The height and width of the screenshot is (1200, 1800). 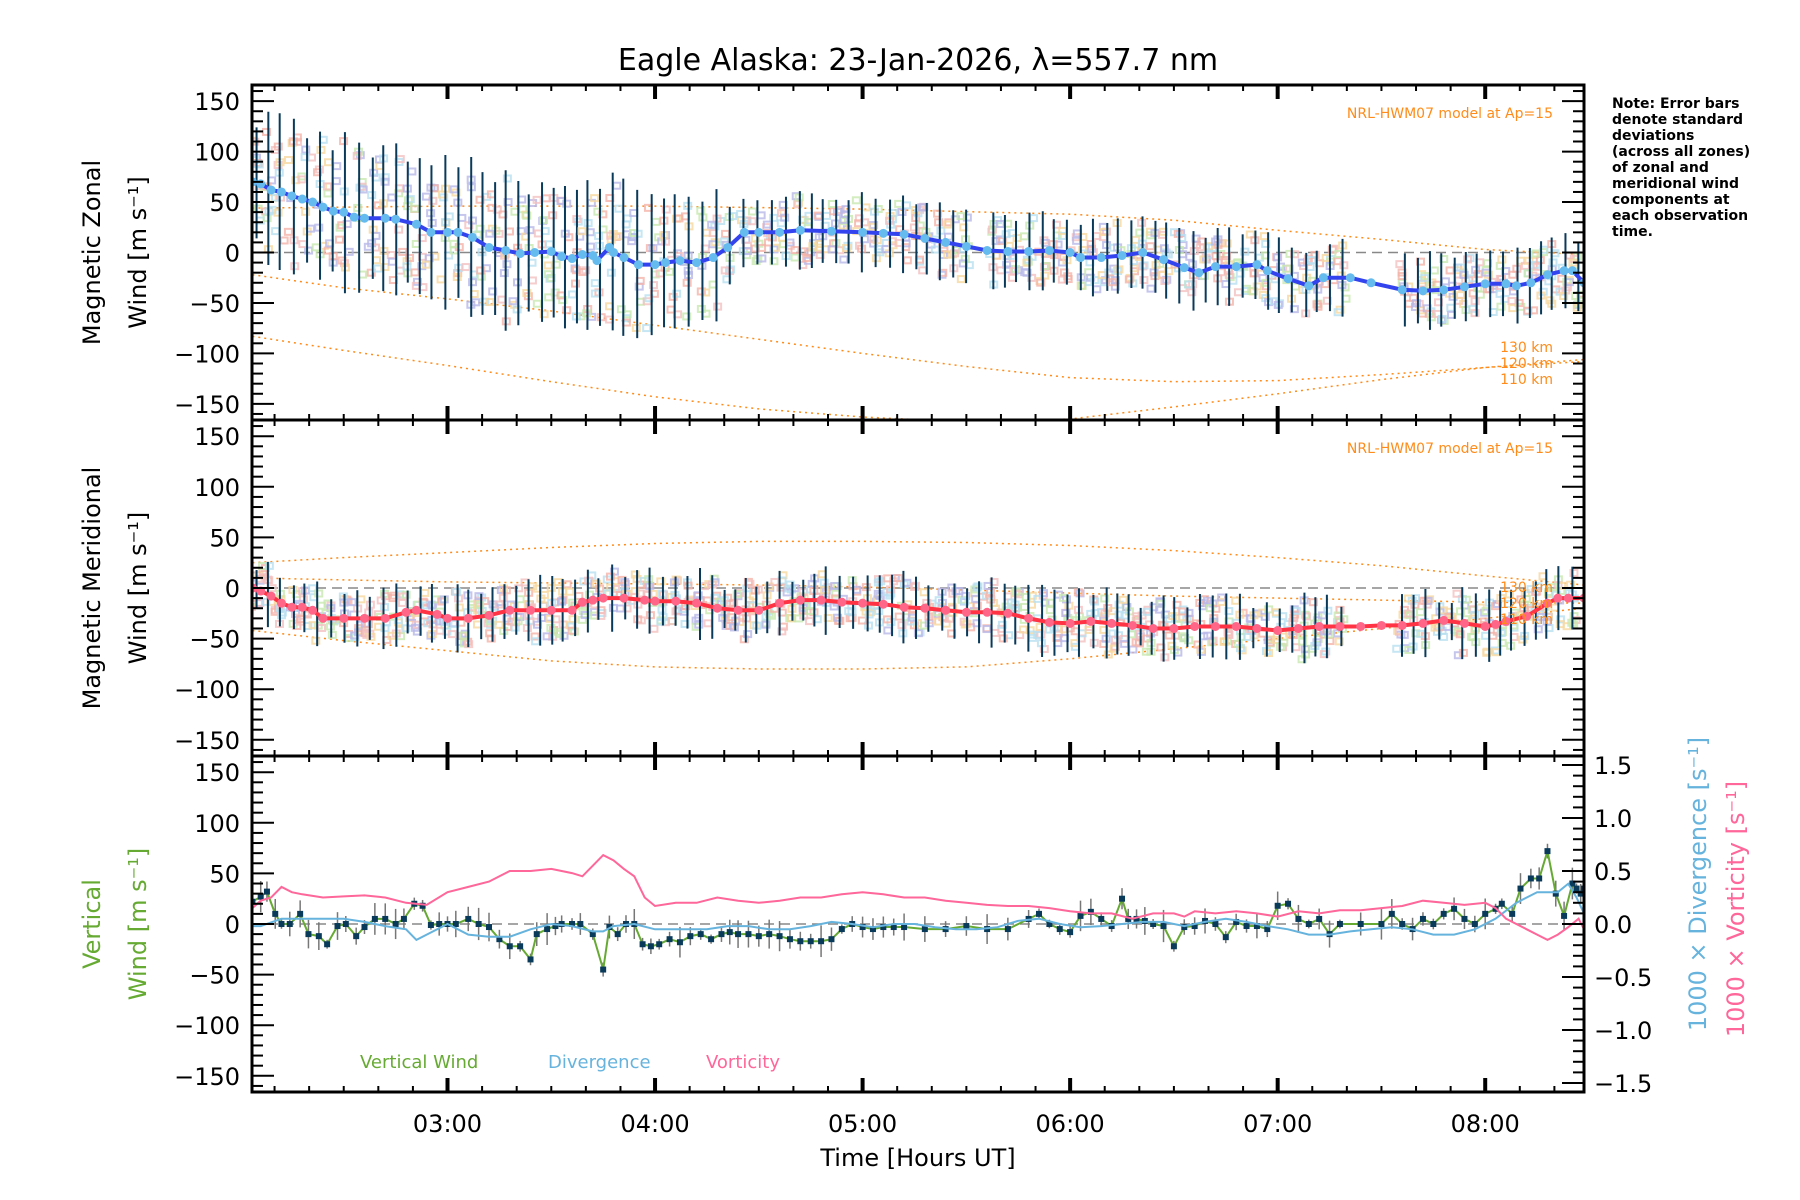 What do you see at coordinates (918, 563) in the screenshot?
I see `model-curve-130km` at bounding box center [918, 563].